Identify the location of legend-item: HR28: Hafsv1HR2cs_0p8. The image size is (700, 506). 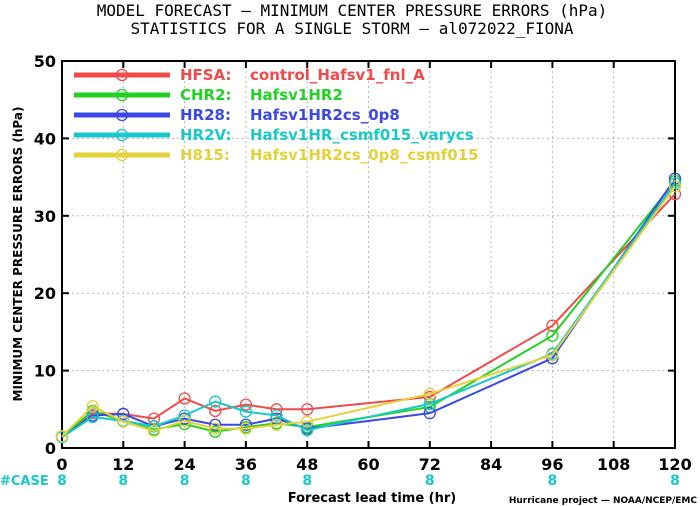
(237, 115).